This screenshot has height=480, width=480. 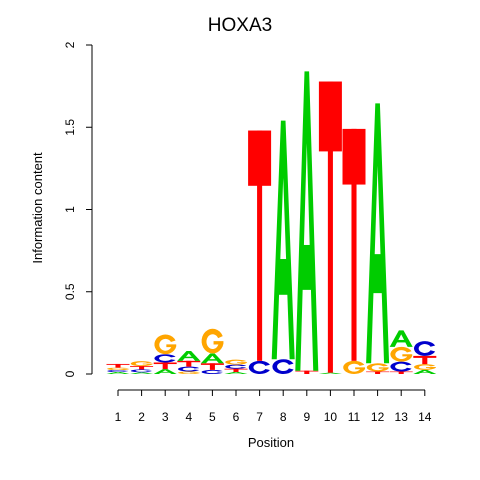 What do you see at coordinates (70, 291) in the screenshot?
I see `y-tick-label: 0.5` at bounding box center [70, 291].